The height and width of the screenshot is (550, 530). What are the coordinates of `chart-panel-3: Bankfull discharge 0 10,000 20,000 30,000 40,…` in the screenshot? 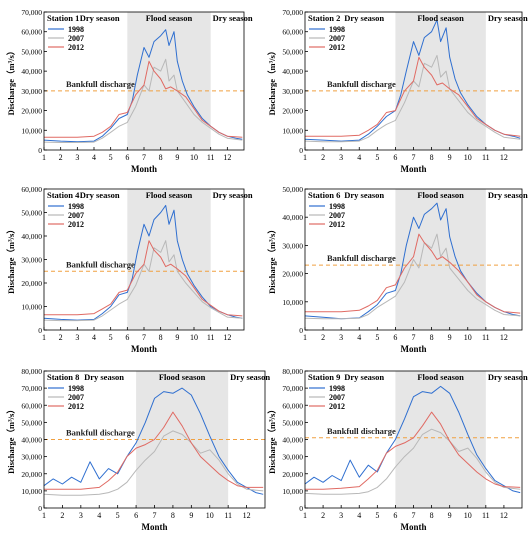 It's located at (129, 269).